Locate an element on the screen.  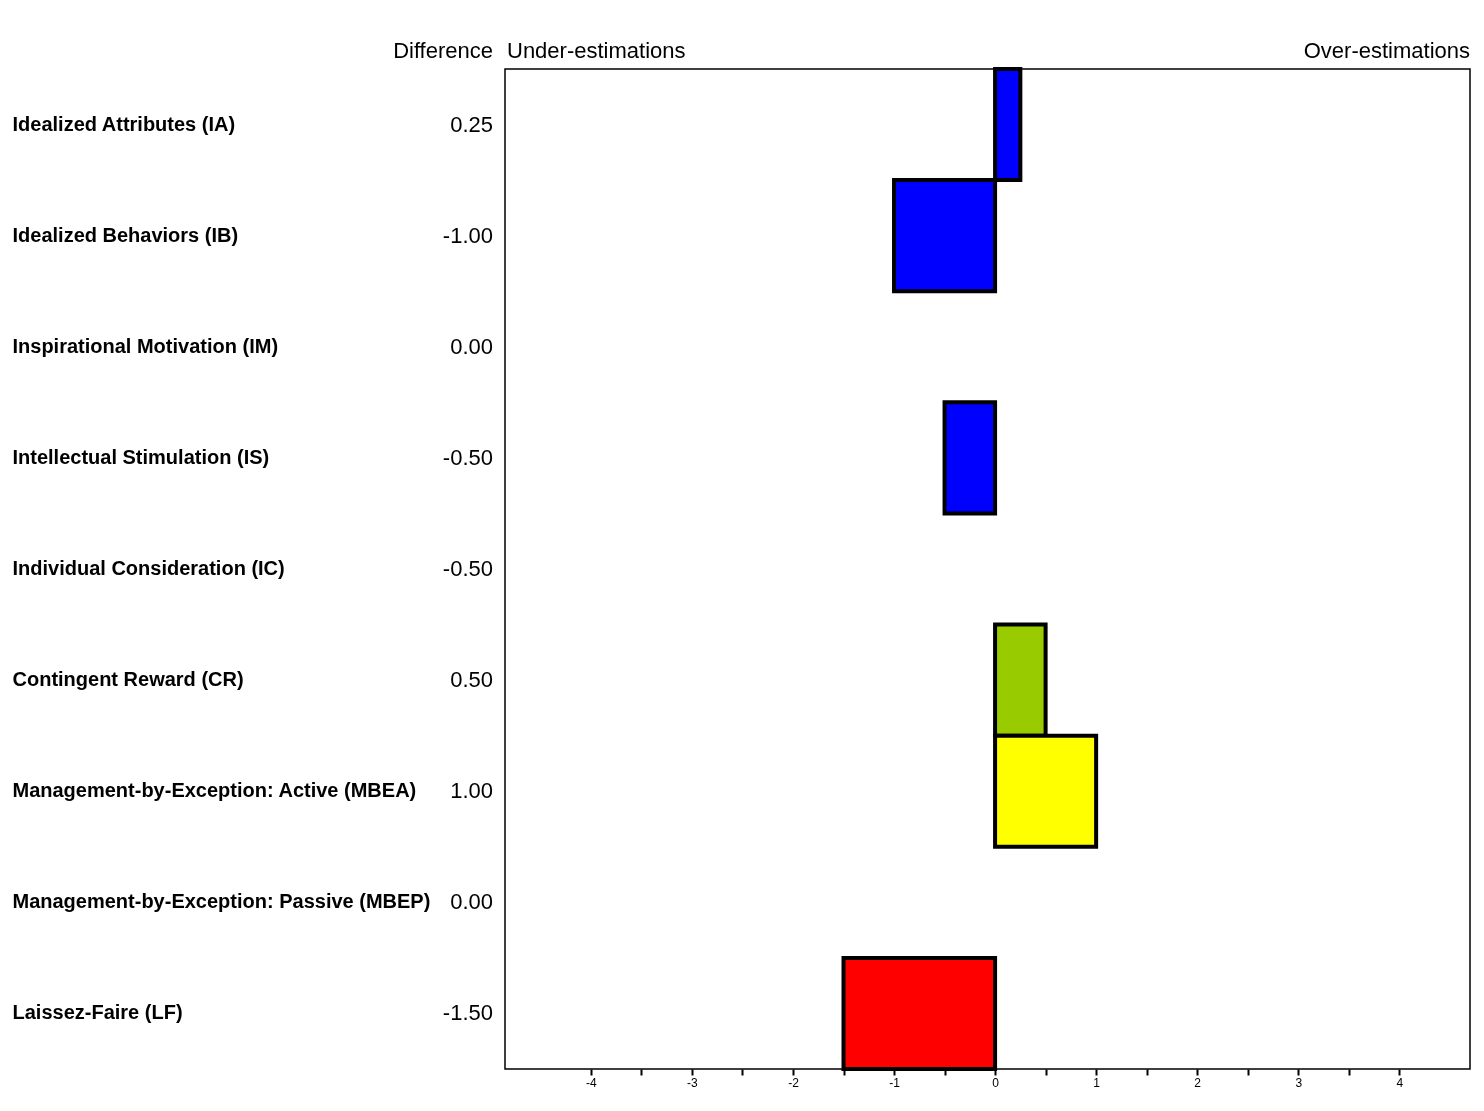
data-label: 0.50 is located at coordinates (471, 680).